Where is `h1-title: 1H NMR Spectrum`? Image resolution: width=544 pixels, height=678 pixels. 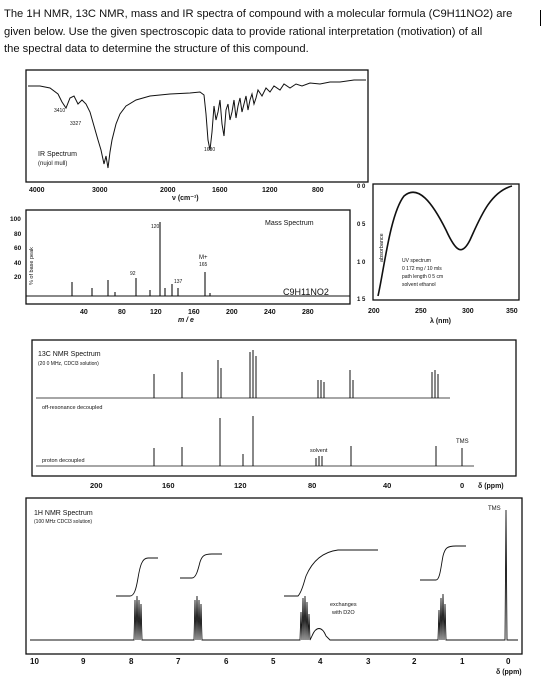
h1-title: 1H NMR Spectrum is located at coordinates (63, 513).